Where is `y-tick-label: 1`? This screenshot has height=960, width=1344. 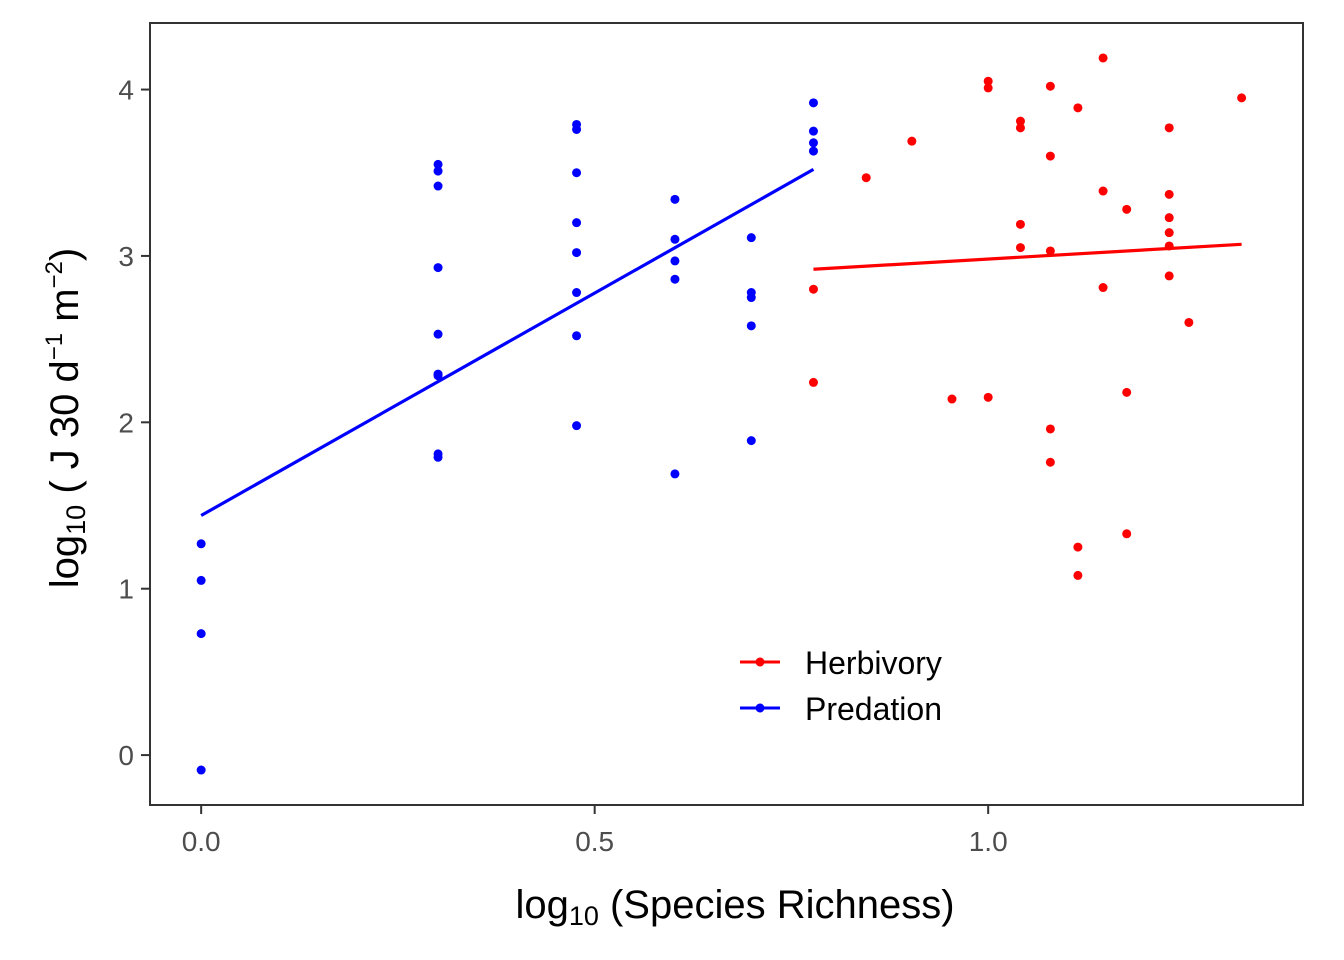
y-tick-label: 1 is located at coordinates (126, 589).